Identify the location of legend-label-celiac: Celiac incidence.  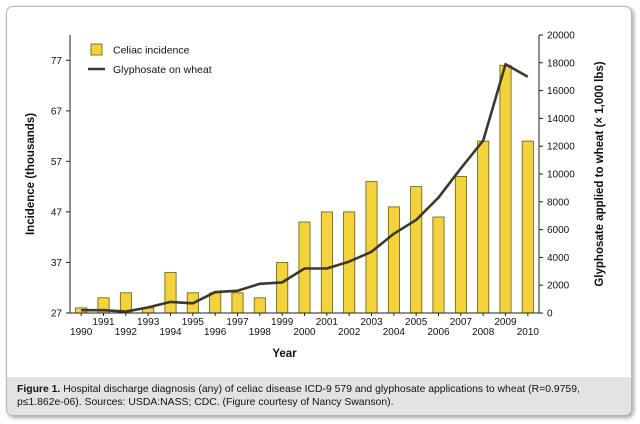
(151, 51).